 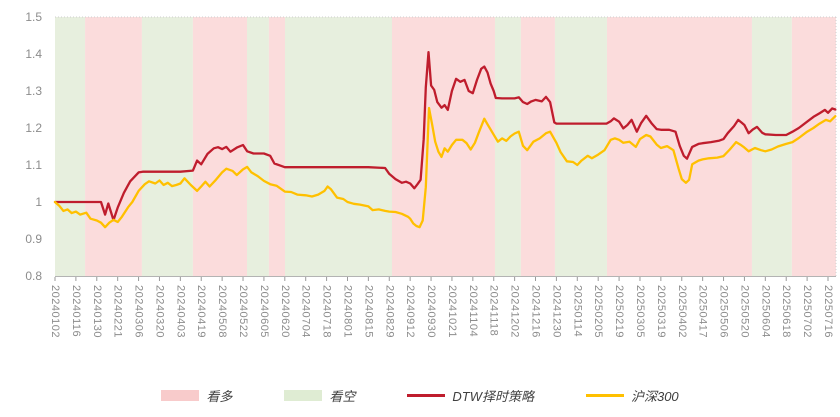 What do you see at coordinates (306, 311) in the screenshot?
I see `x-axis-tick-label: 20240704` at bounding box center [306, 311].